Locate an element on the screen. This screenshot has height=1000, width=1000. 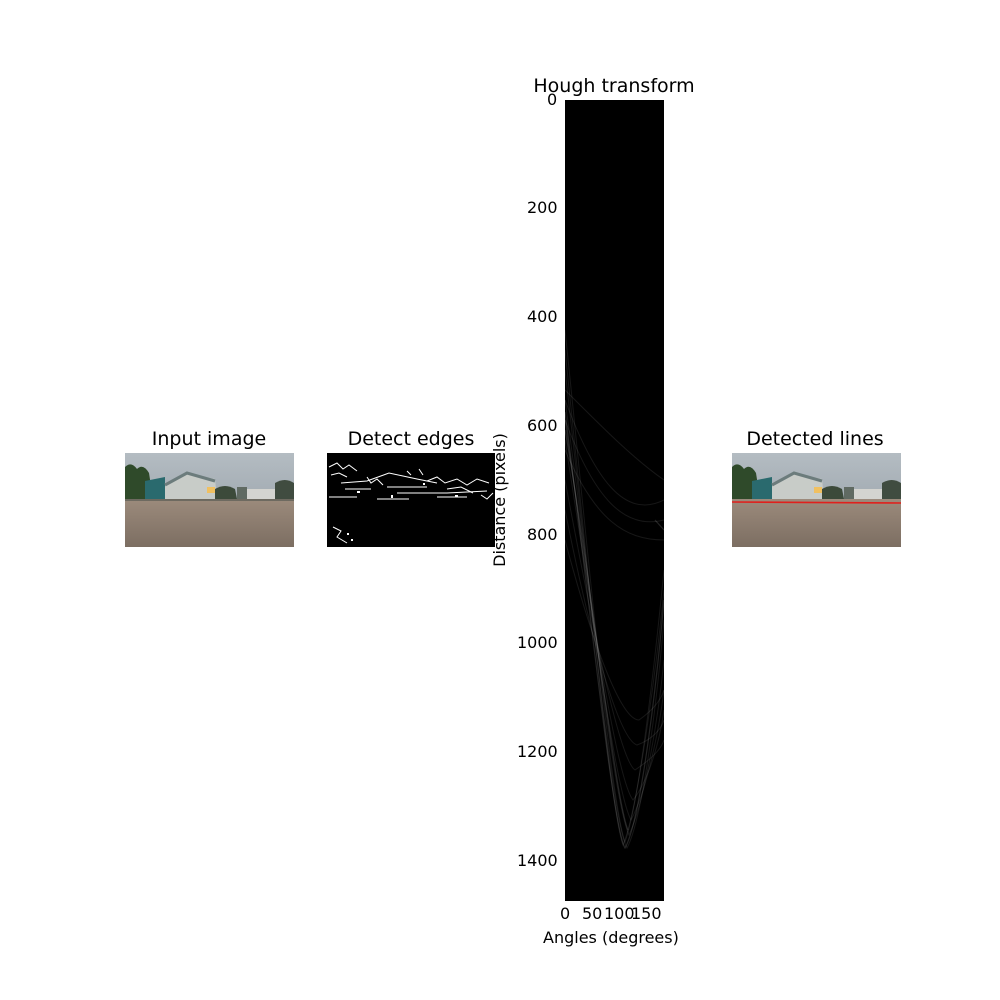
house-photo-with-lines is located at coordinates (816, 500).